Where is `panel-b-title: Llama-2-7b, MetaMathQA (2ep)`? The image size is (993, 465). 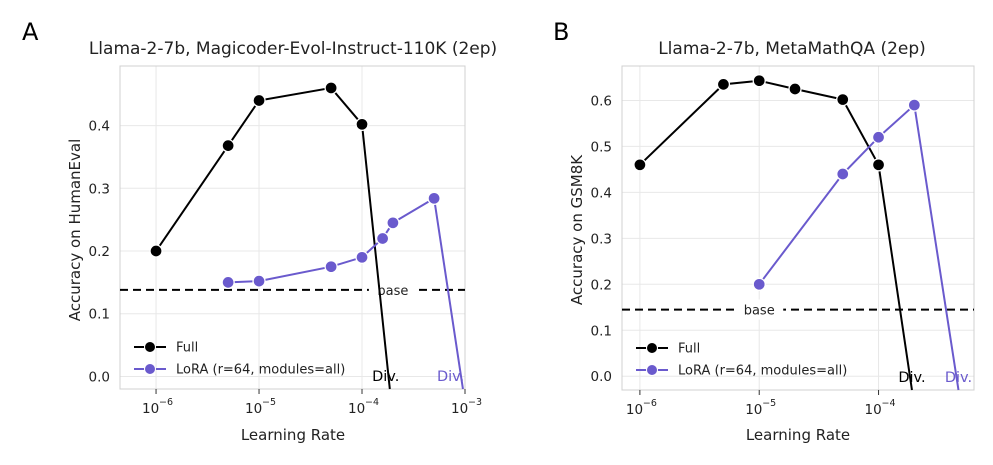
panel-b-title: Llama-2-7b, MetaMathQA (2ep) is located at coordinates (792, 49).